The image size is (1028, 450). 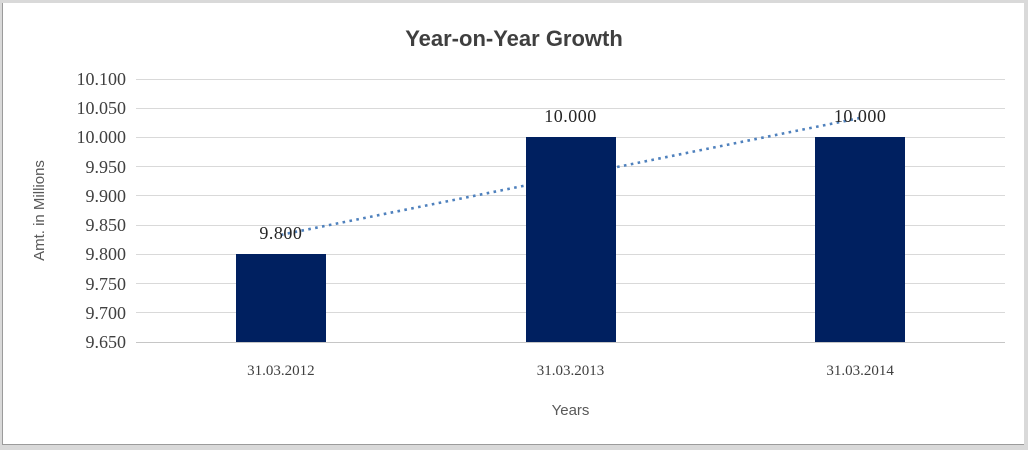 What do you see at coordinates (570, 371) in the screenshot?
I see `x-axis-category-label: 31.03.2013` at bounding box center [570, 371].